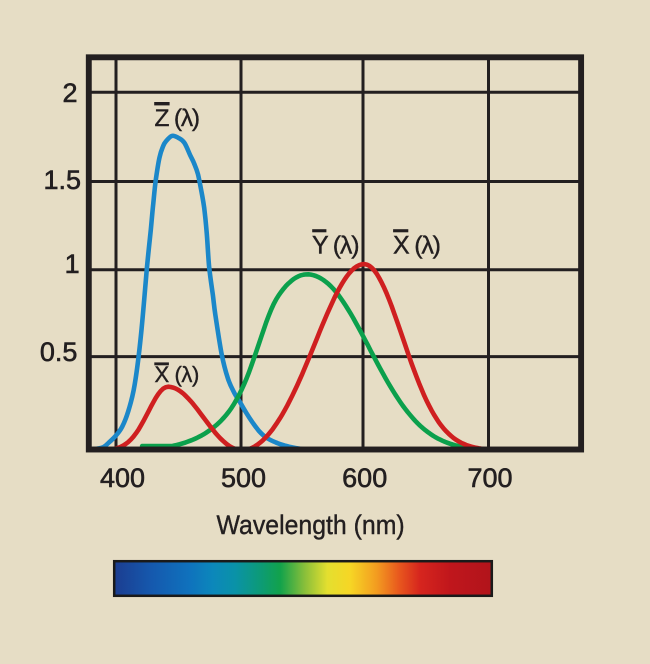 The width and height of the screenshot is (650, 664). I want to click on svg-text: 700, so click(489, 478).